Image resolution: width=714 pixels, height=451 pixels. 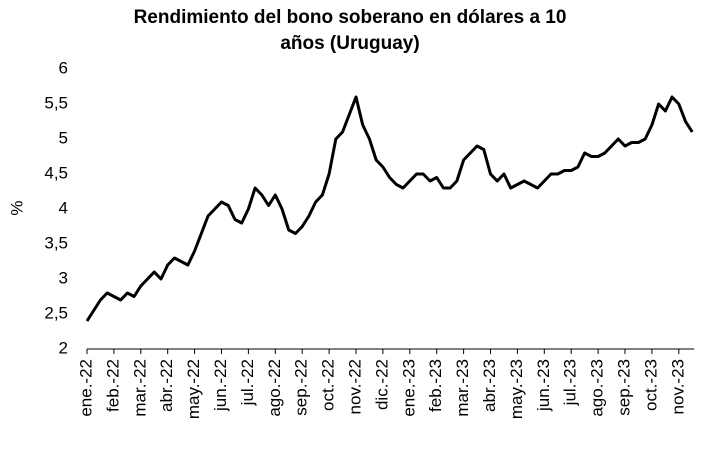 What do you see at coordinates (489, 385) in the screenshot?
I see `x-tick-label: abr.-23` at bounding box center [489, 385].